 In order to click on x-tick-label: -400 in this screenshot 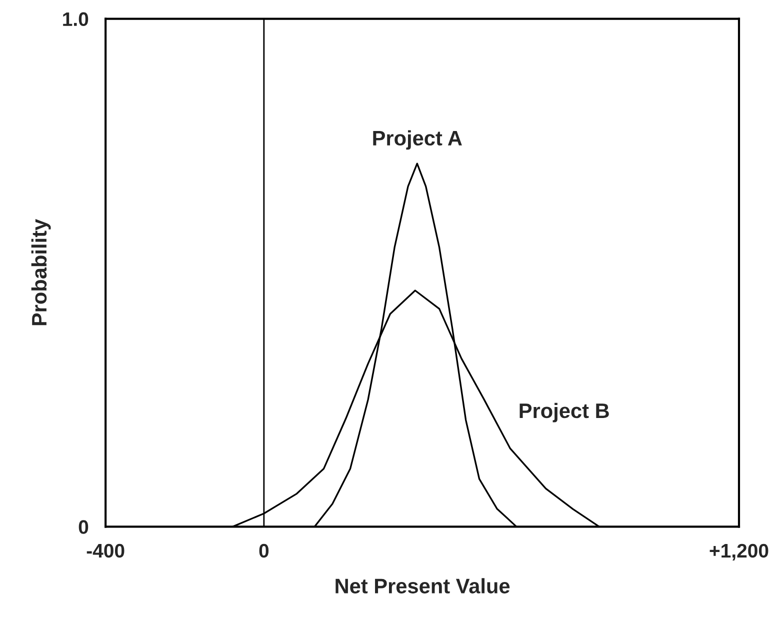, I will do `click(105, 551)`.